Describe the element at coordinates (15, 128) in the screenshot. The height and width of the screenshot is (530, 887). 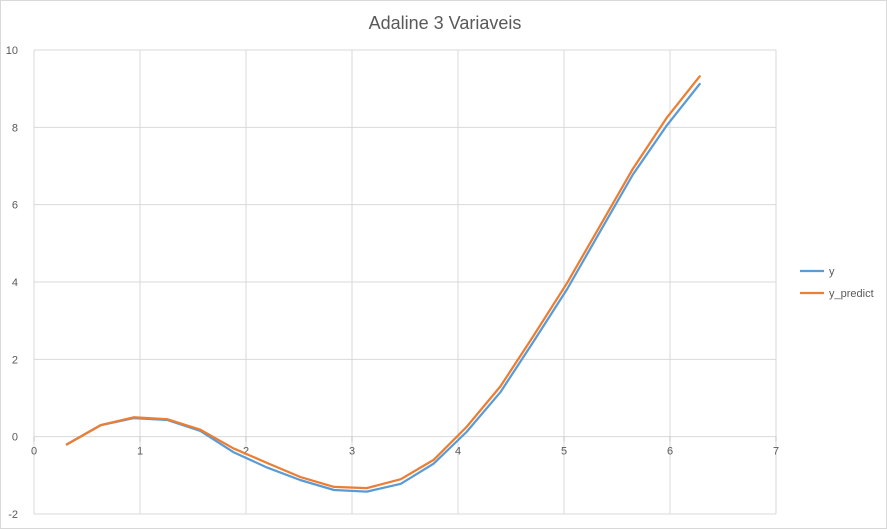
I see `y-tick-label: 8` at that location.